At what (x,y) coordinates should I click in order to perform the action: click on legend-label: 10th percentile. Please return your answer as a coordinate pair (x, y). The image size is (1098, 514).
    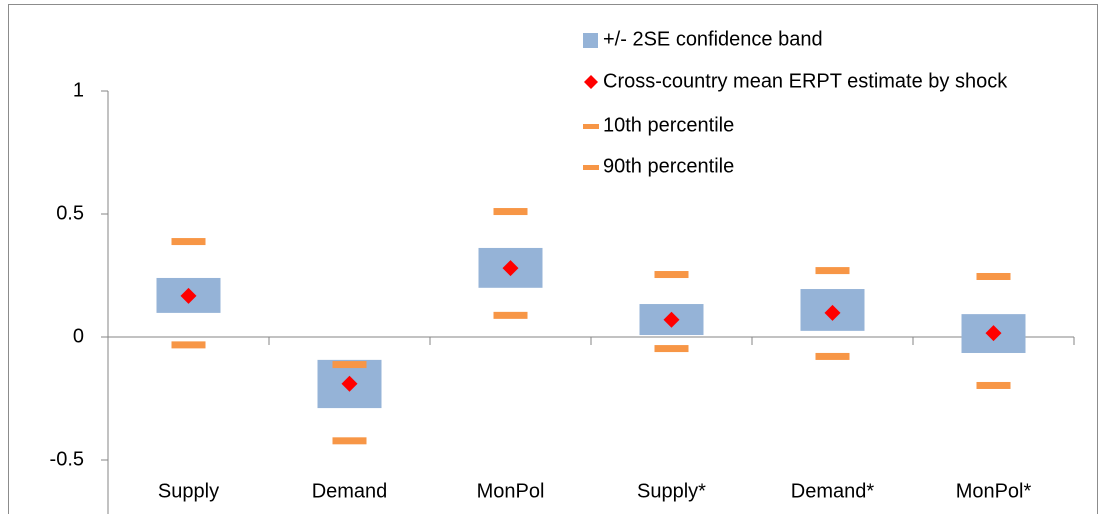
    Looking at the image, I should click on (668, 125).